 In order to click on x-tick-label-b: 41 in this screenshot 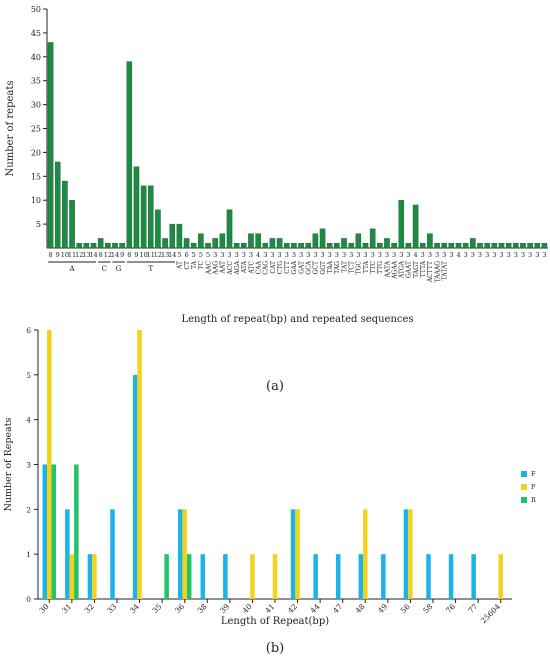, I will do `click(269, 608)`.